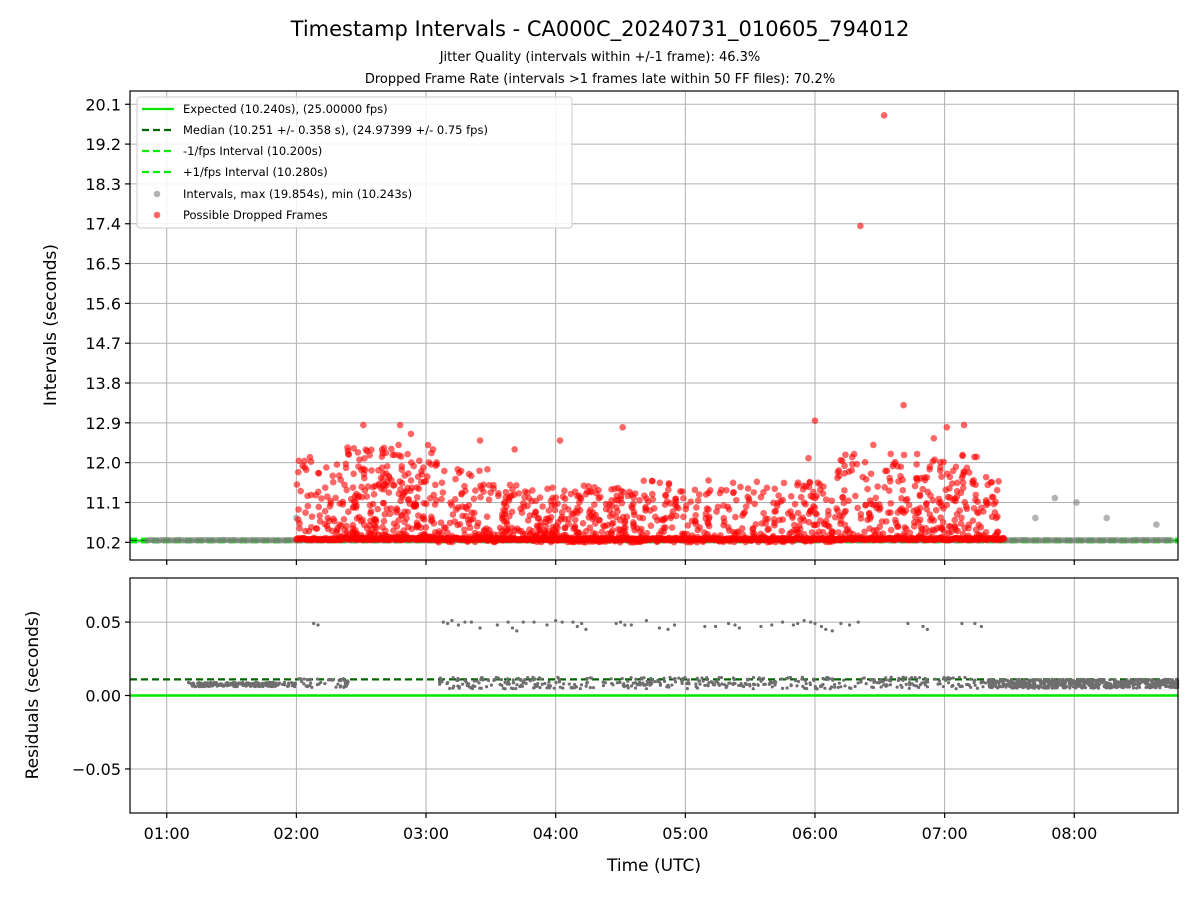 Image resolution: width=1200 pixels, height=900 pixels. What do you see at coordinates (252, 151) in the screenshot?
I see `legend-minus-fps-label: -1/fps Interval (10.200s)` at bounding box center [252, 151].